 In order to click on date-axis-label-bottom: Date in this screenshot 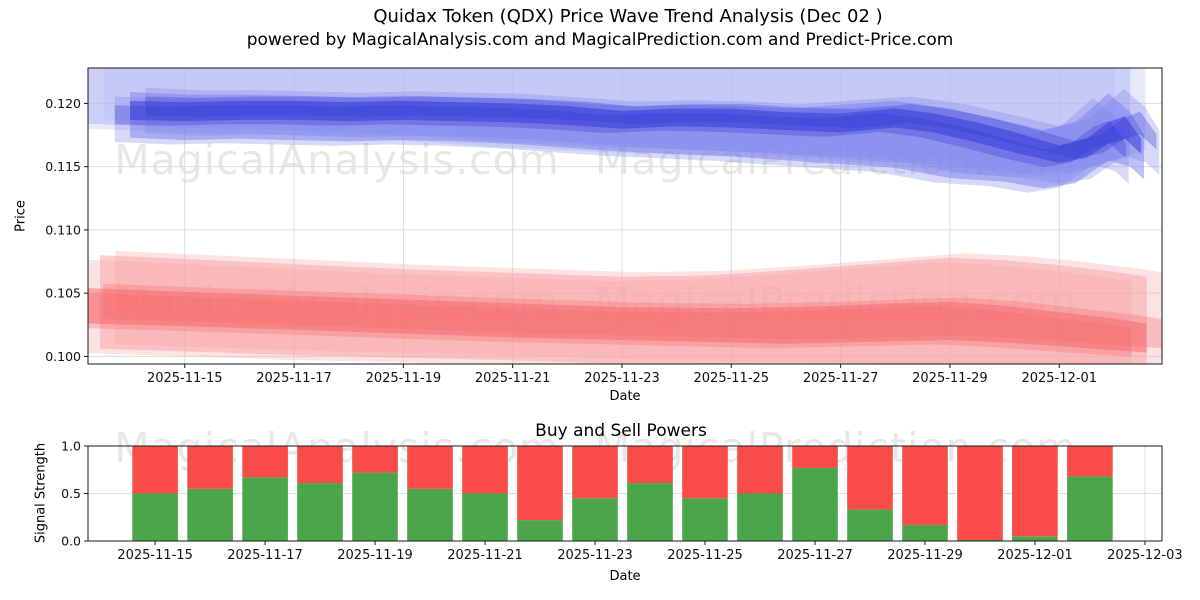, I will do `click(625, 576)`.